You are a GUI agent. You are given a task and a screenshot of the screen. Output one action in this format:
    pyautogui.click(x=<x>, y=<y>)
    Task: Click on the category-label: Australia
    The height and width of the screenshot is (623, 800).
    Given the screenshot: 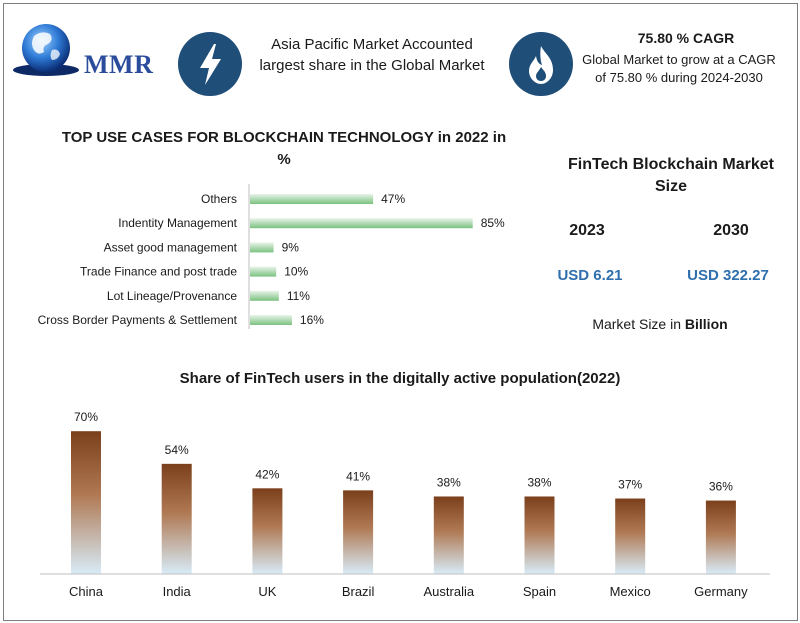 What is the action you would take?
    pyautogui.click(x=449, y=591)
    